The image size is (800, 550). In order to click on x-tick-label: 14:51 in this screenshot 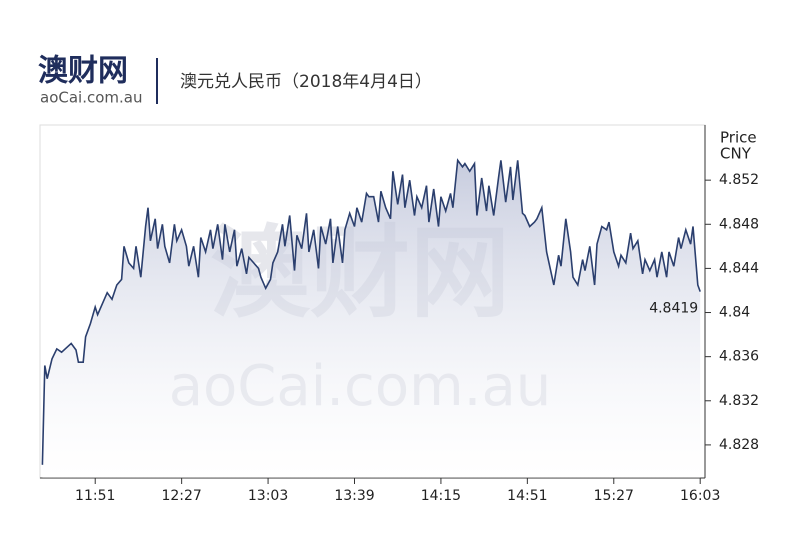, I will do `click(527, 496)`.